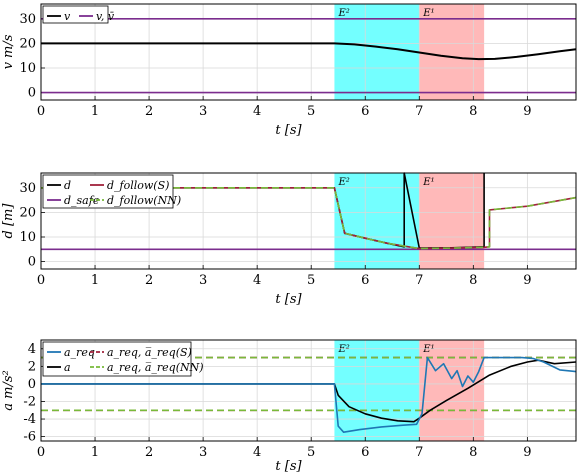 This screenshot has height=474, width=578. What do you see at coordinates (8, 51) in the screenshot?
I see `y-axis-label: v m/s` at bounding box center [8, 51].